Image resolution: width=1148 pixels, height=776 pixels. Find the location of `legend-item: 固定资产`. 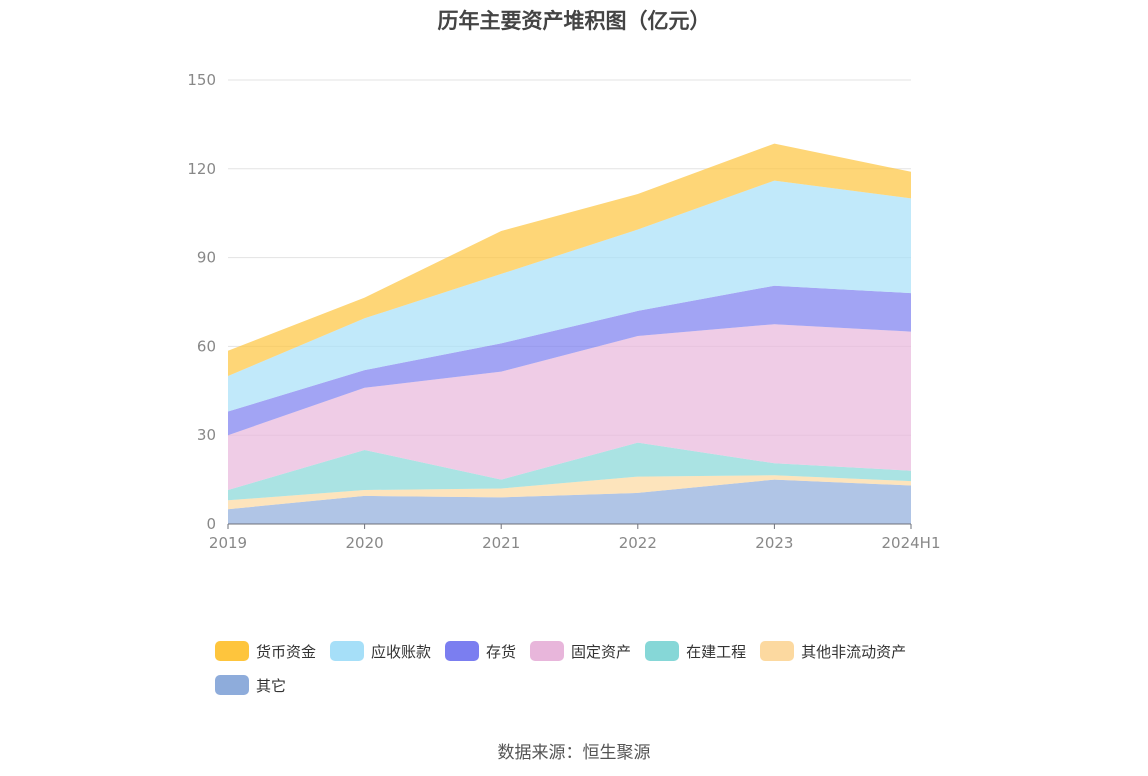

legend-item: 固定资产 is located at coordinates (580, 651).